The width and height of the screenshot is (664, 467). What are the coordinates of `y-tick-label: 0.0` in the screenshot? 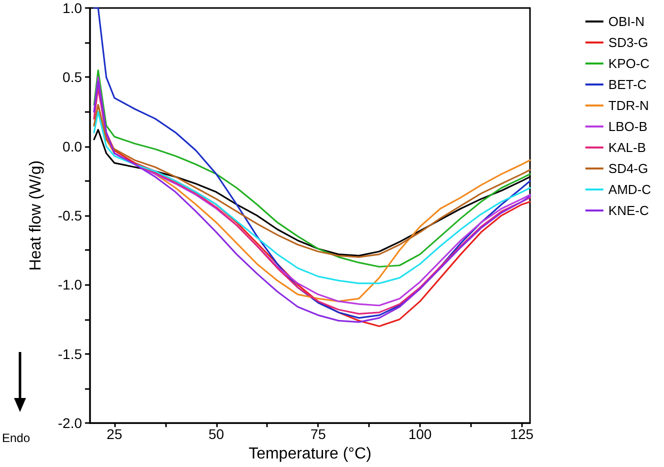 It's located at (72, 146).